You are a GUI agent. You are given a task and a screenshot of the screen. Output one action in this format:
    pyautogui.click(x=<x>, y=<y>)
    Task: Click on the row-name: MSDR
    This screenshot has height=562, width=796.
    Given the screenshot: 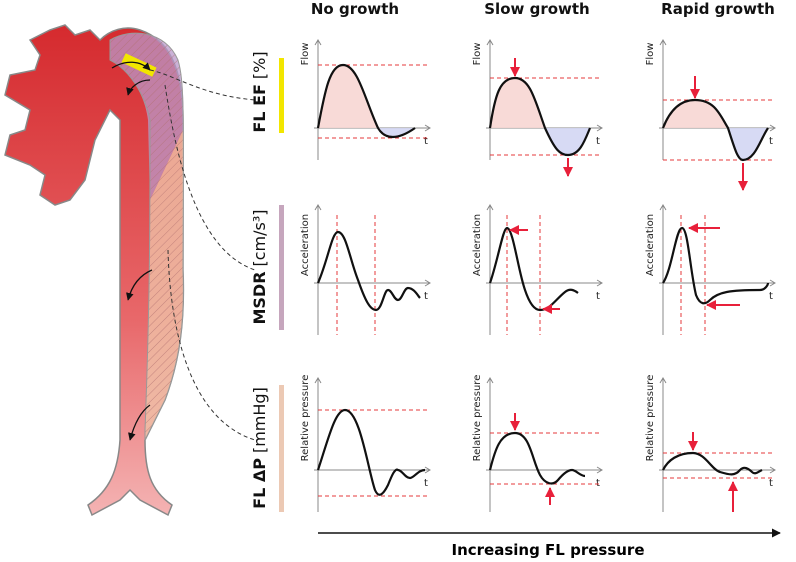 What is the action you would take?
    pyautogui.click(x=259, y=297)
    